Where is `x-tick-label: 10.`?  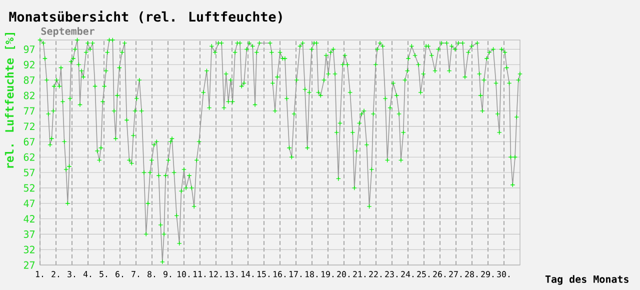
x-tick-label: 10. is located at coordinates (184, 274).